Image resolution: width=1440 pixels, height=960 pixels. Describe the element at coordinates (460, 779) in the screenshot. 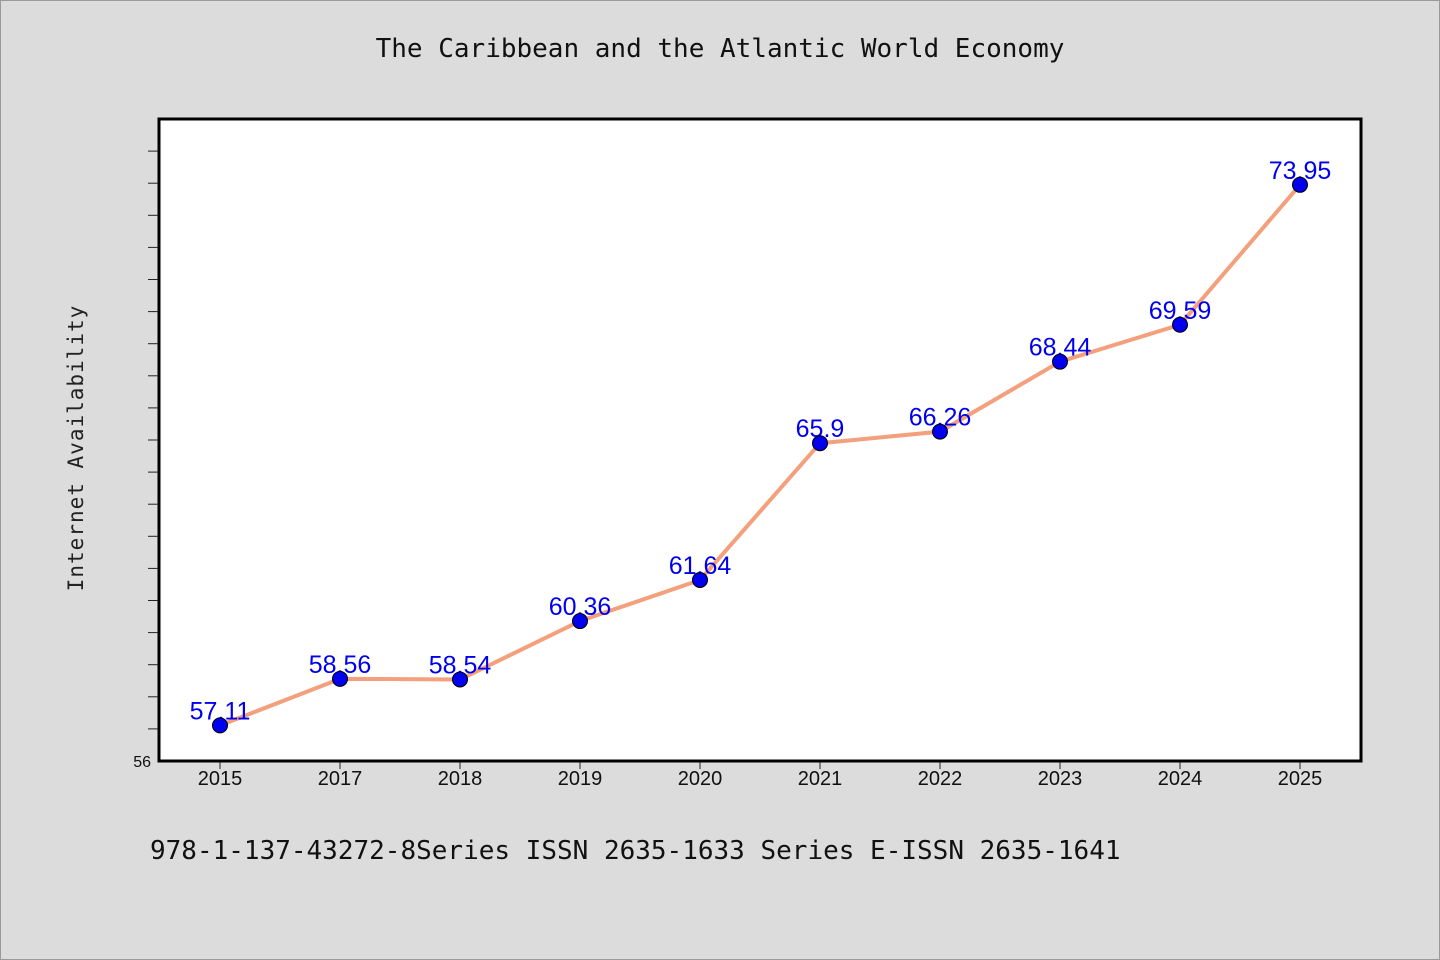

I see `x-tick-label: 2018` at that location.